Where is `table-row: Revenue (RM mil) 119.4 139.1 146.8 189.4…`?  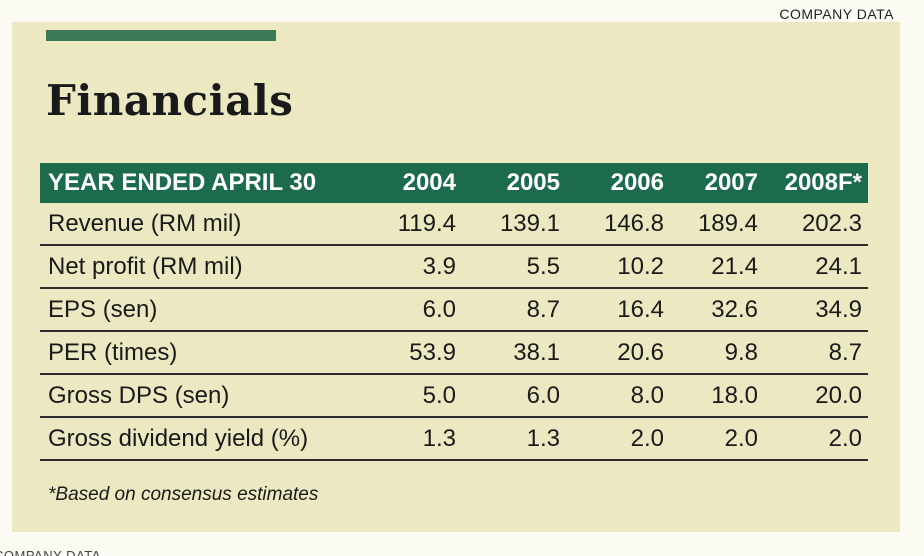 table-row: Revenue (RM mil) 119.4 139.1 146.8 189.4… is located at coordinates (454, 224).